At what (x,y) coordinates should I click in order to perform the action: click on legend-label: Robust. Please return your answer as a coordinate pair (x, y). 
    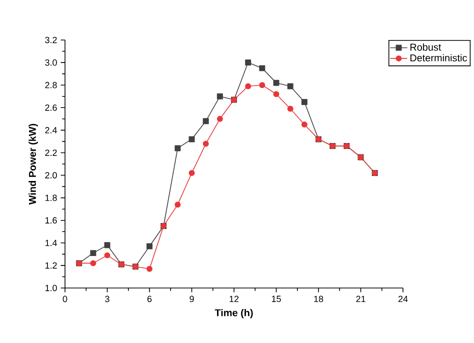
    Looking at the image, I should click on (426, 47).